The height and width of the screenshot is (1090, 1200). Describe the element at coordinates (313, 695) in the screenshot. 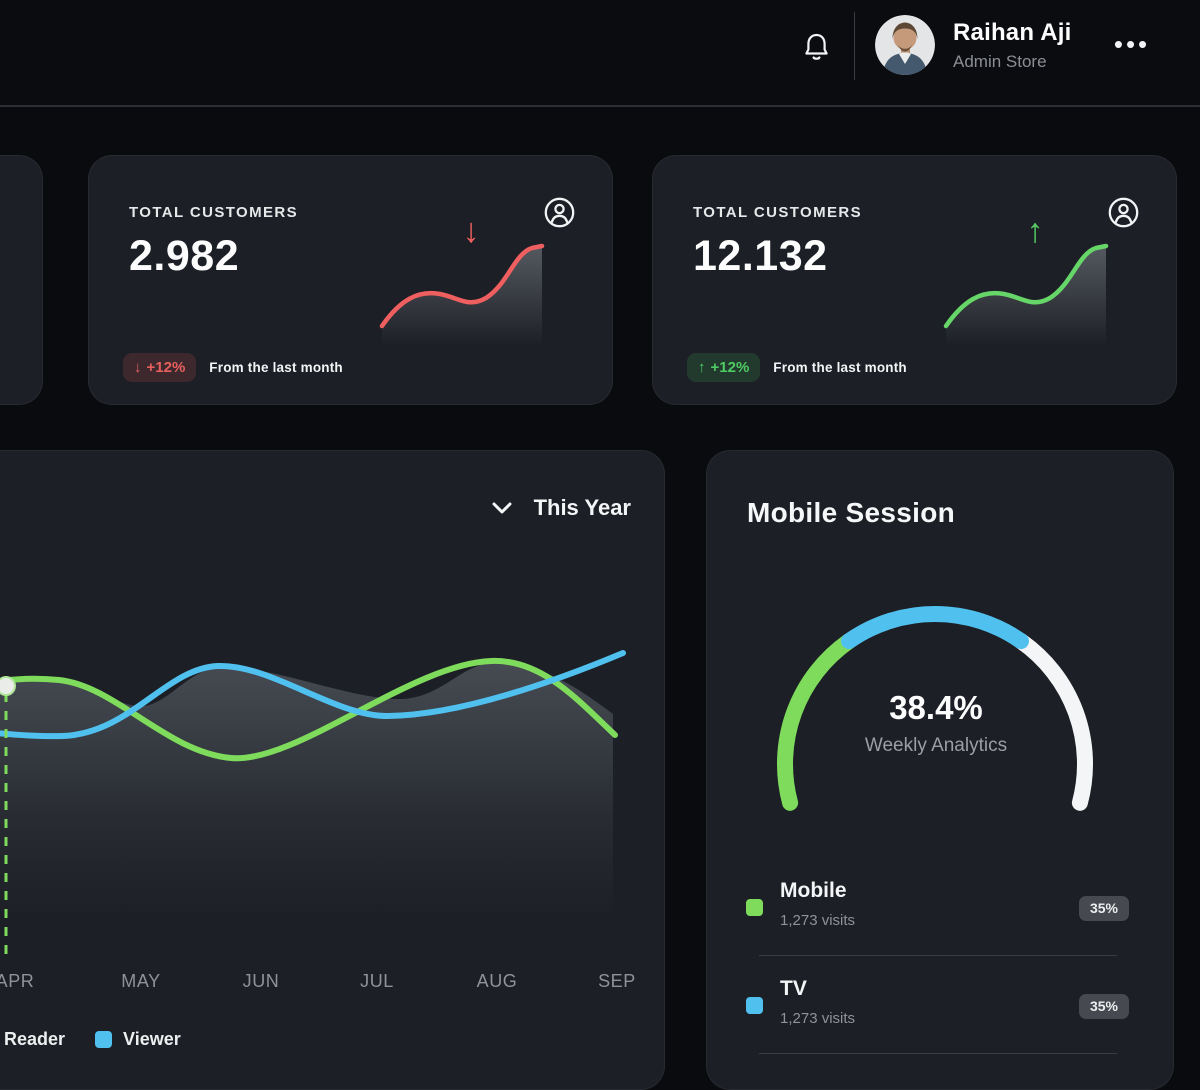

I see `series-viewer-line` at that location.